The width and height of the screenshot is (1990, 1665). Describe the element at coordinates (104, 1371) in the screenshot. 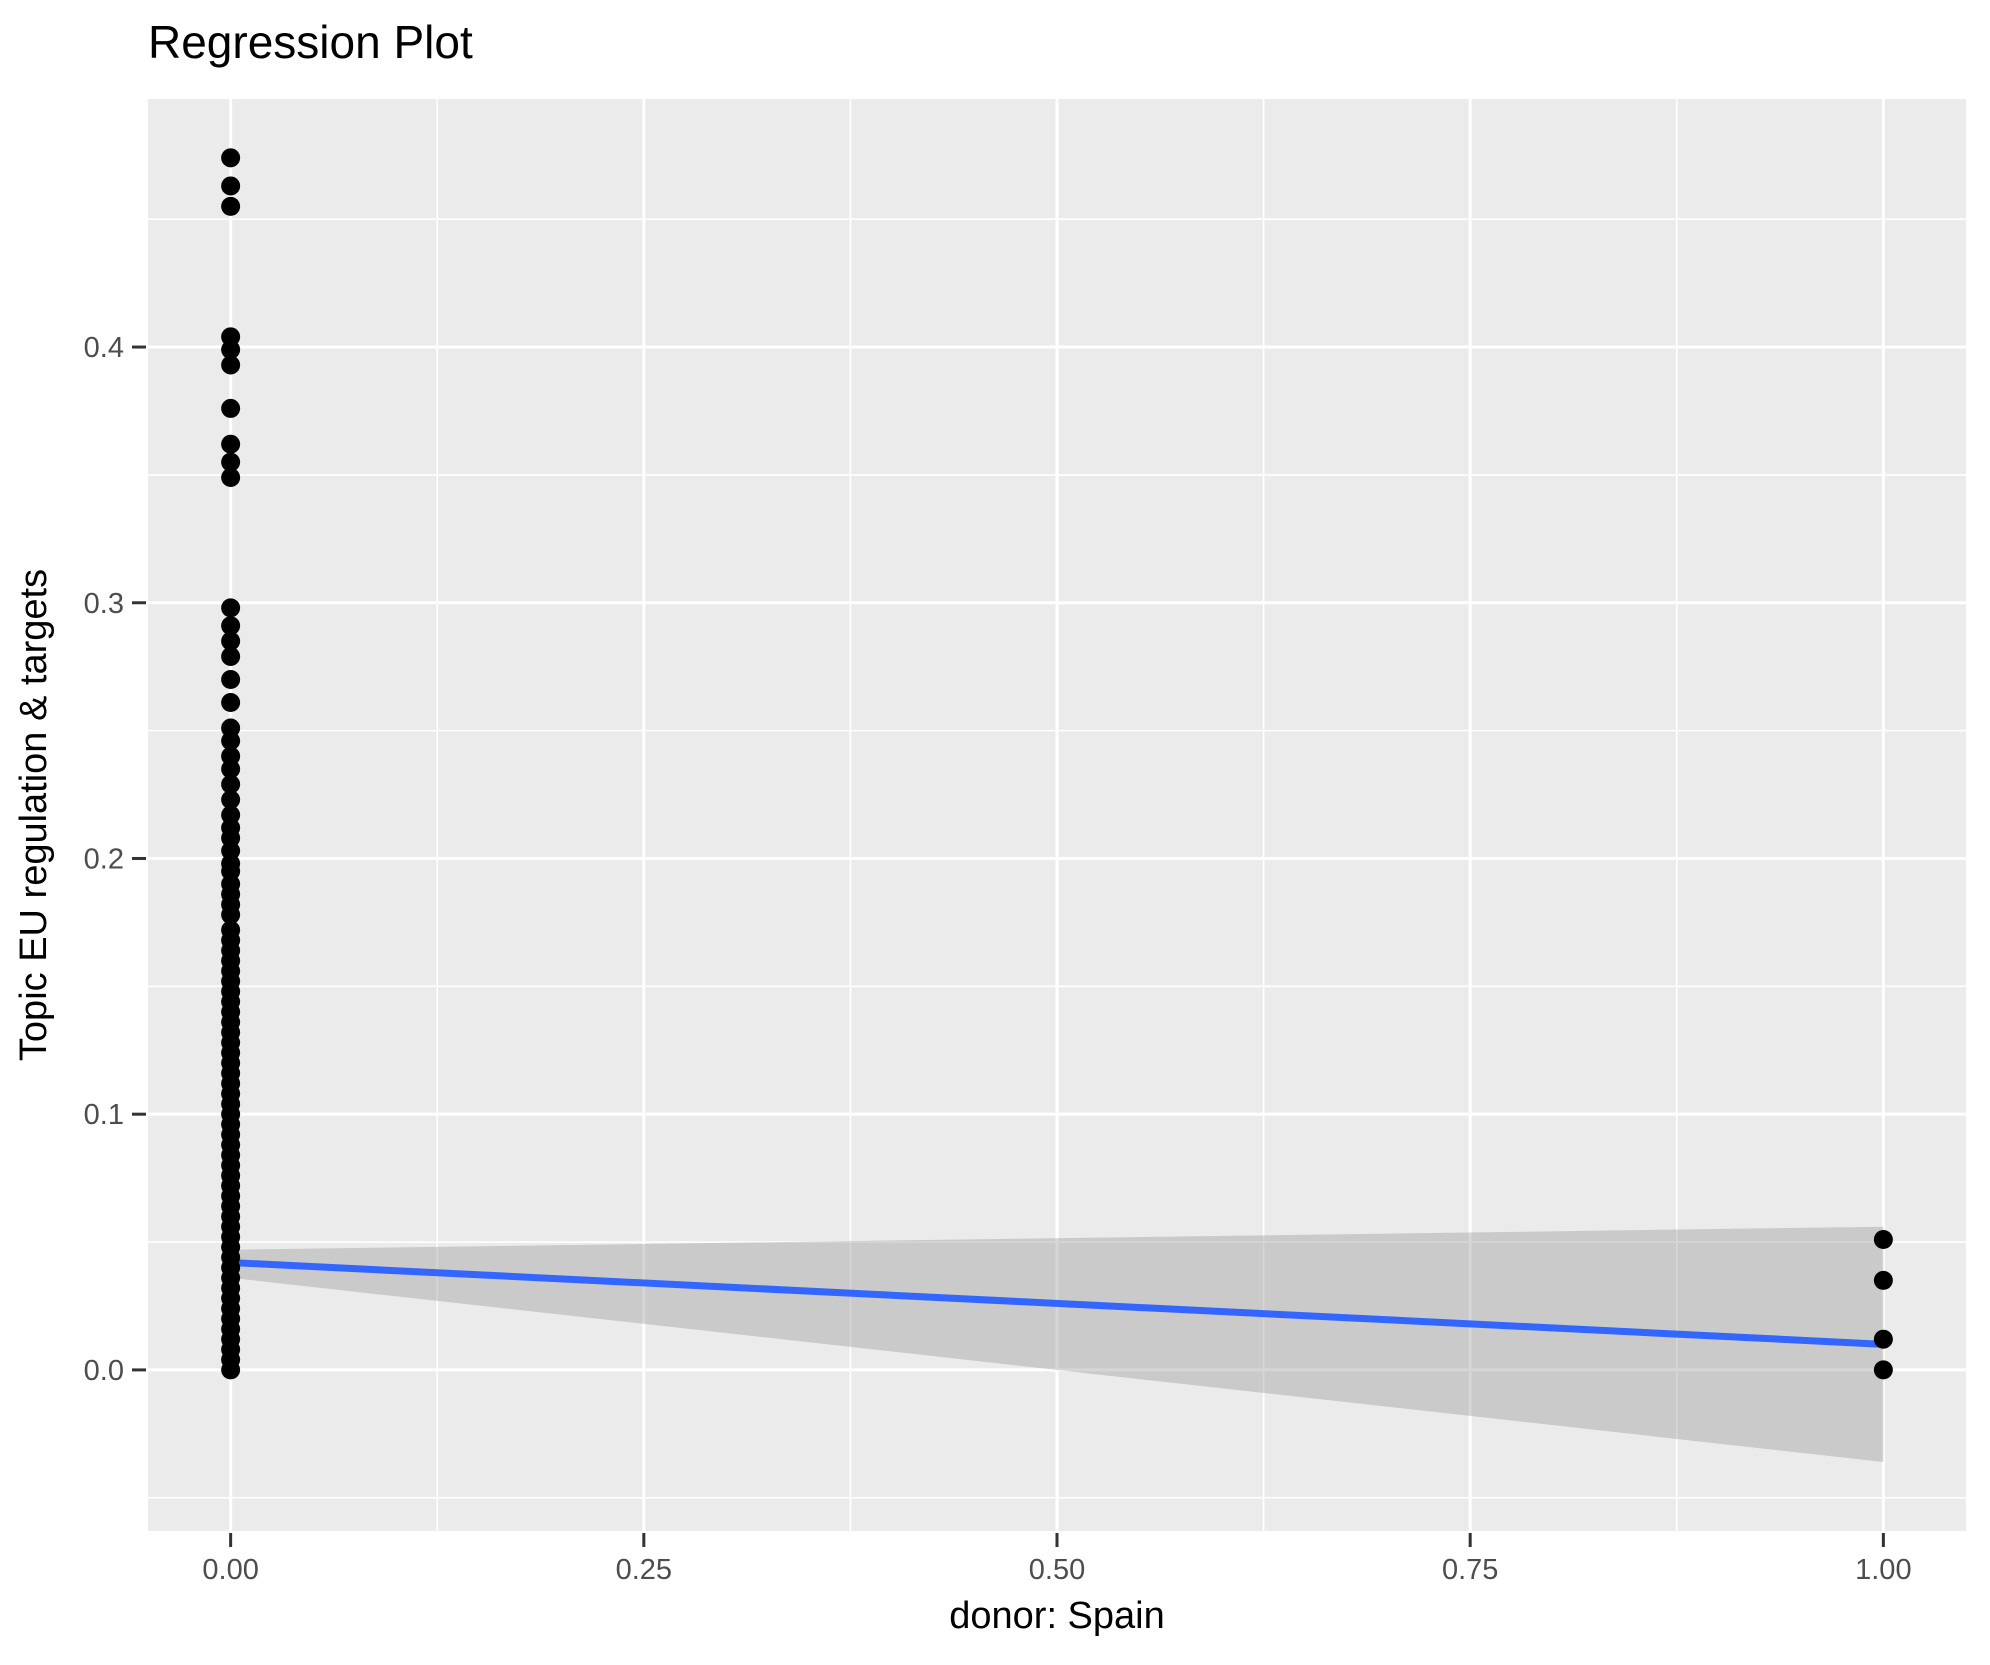

I see `y-tick-label: 0.0` at that location.